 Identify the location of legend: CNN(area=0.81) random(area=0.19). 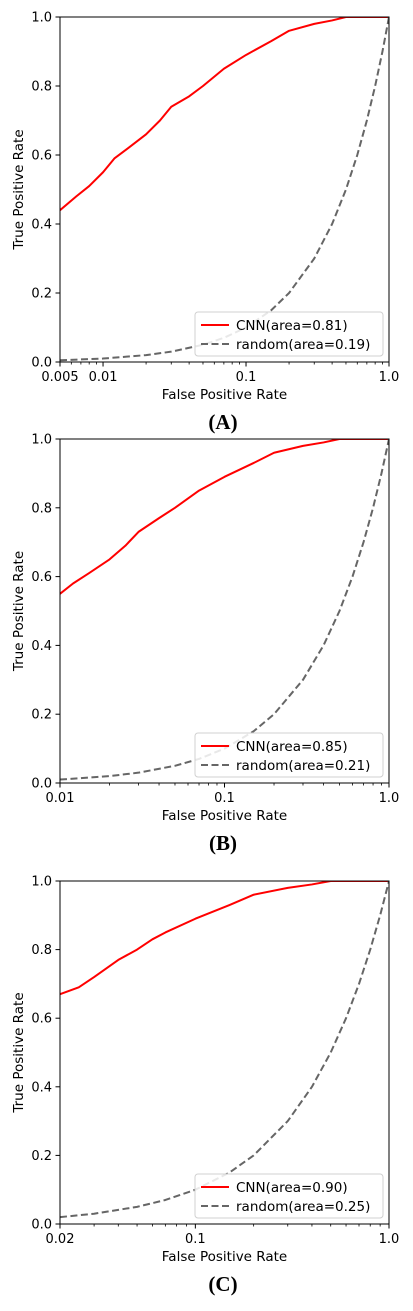
(289, 334).